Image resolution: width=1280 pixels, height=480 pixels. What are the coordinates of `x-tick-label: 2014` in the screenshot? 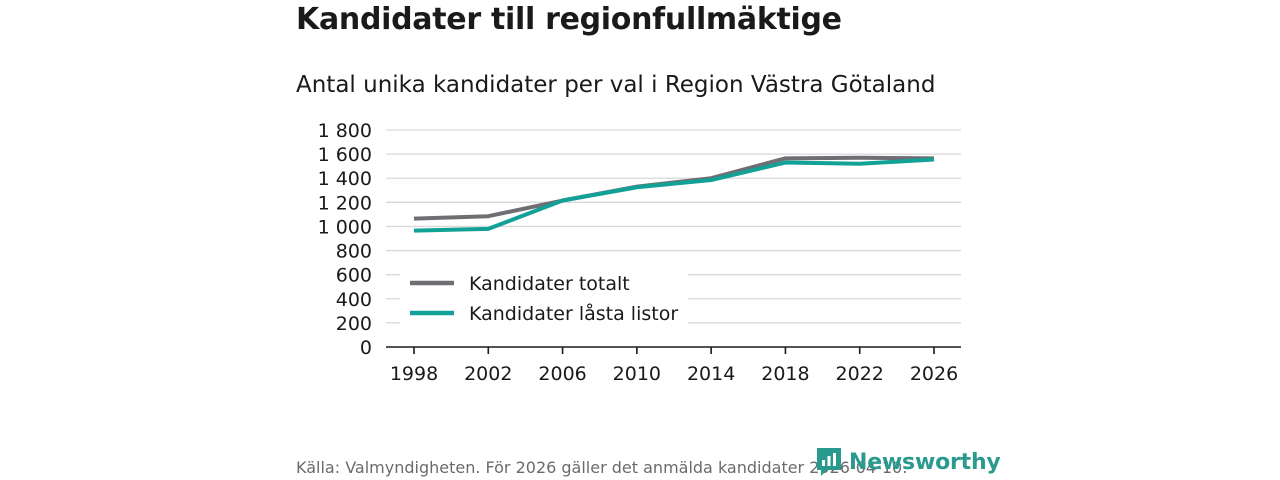 It's located at (711, 374).